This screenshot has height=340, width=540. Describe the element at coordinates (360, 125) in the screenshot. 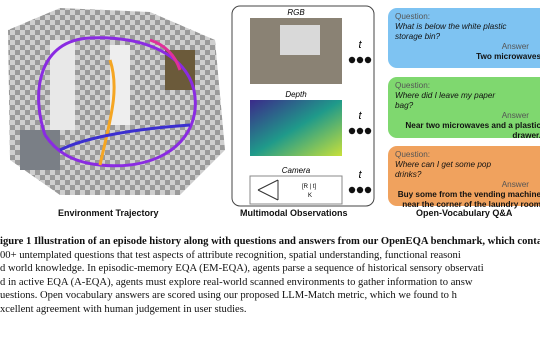

I see `time-dots` at that location.